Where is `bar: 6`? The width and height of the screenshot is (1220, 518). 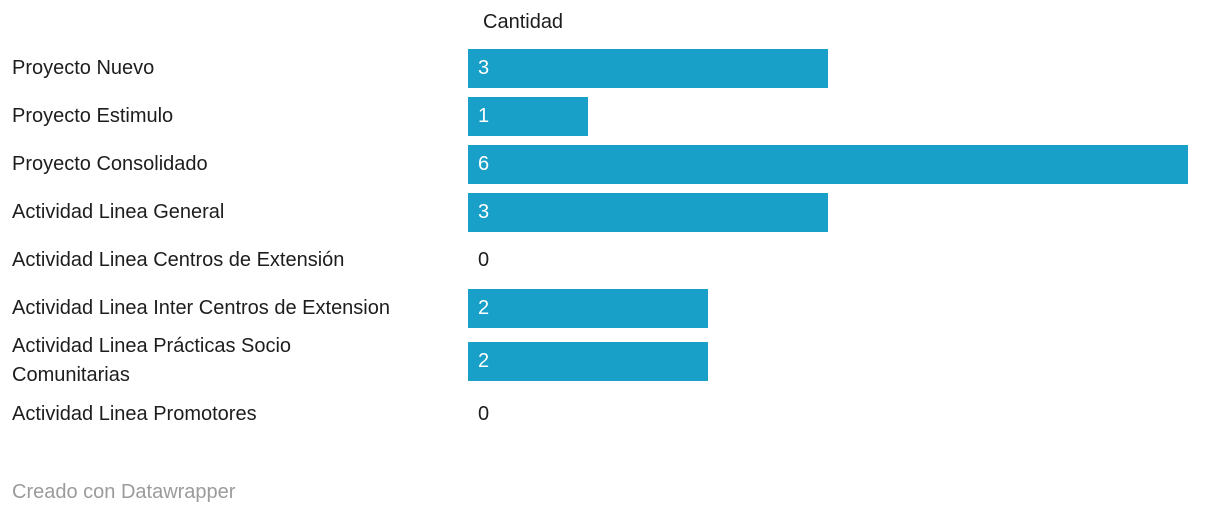 bar: 6 is located at coordinates (828, 164).